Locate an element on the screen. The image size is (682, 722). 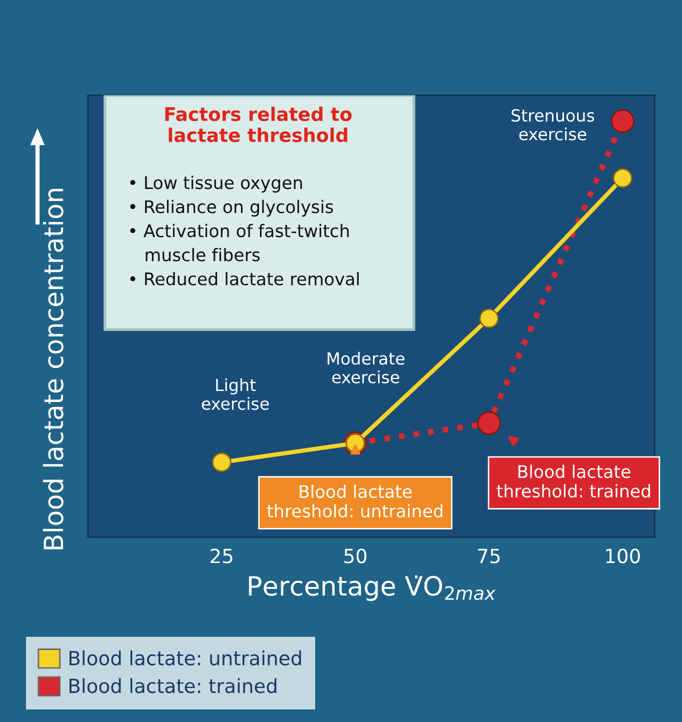
legend-label: Blood lactate: untrained is located at coordinates (185, 658).